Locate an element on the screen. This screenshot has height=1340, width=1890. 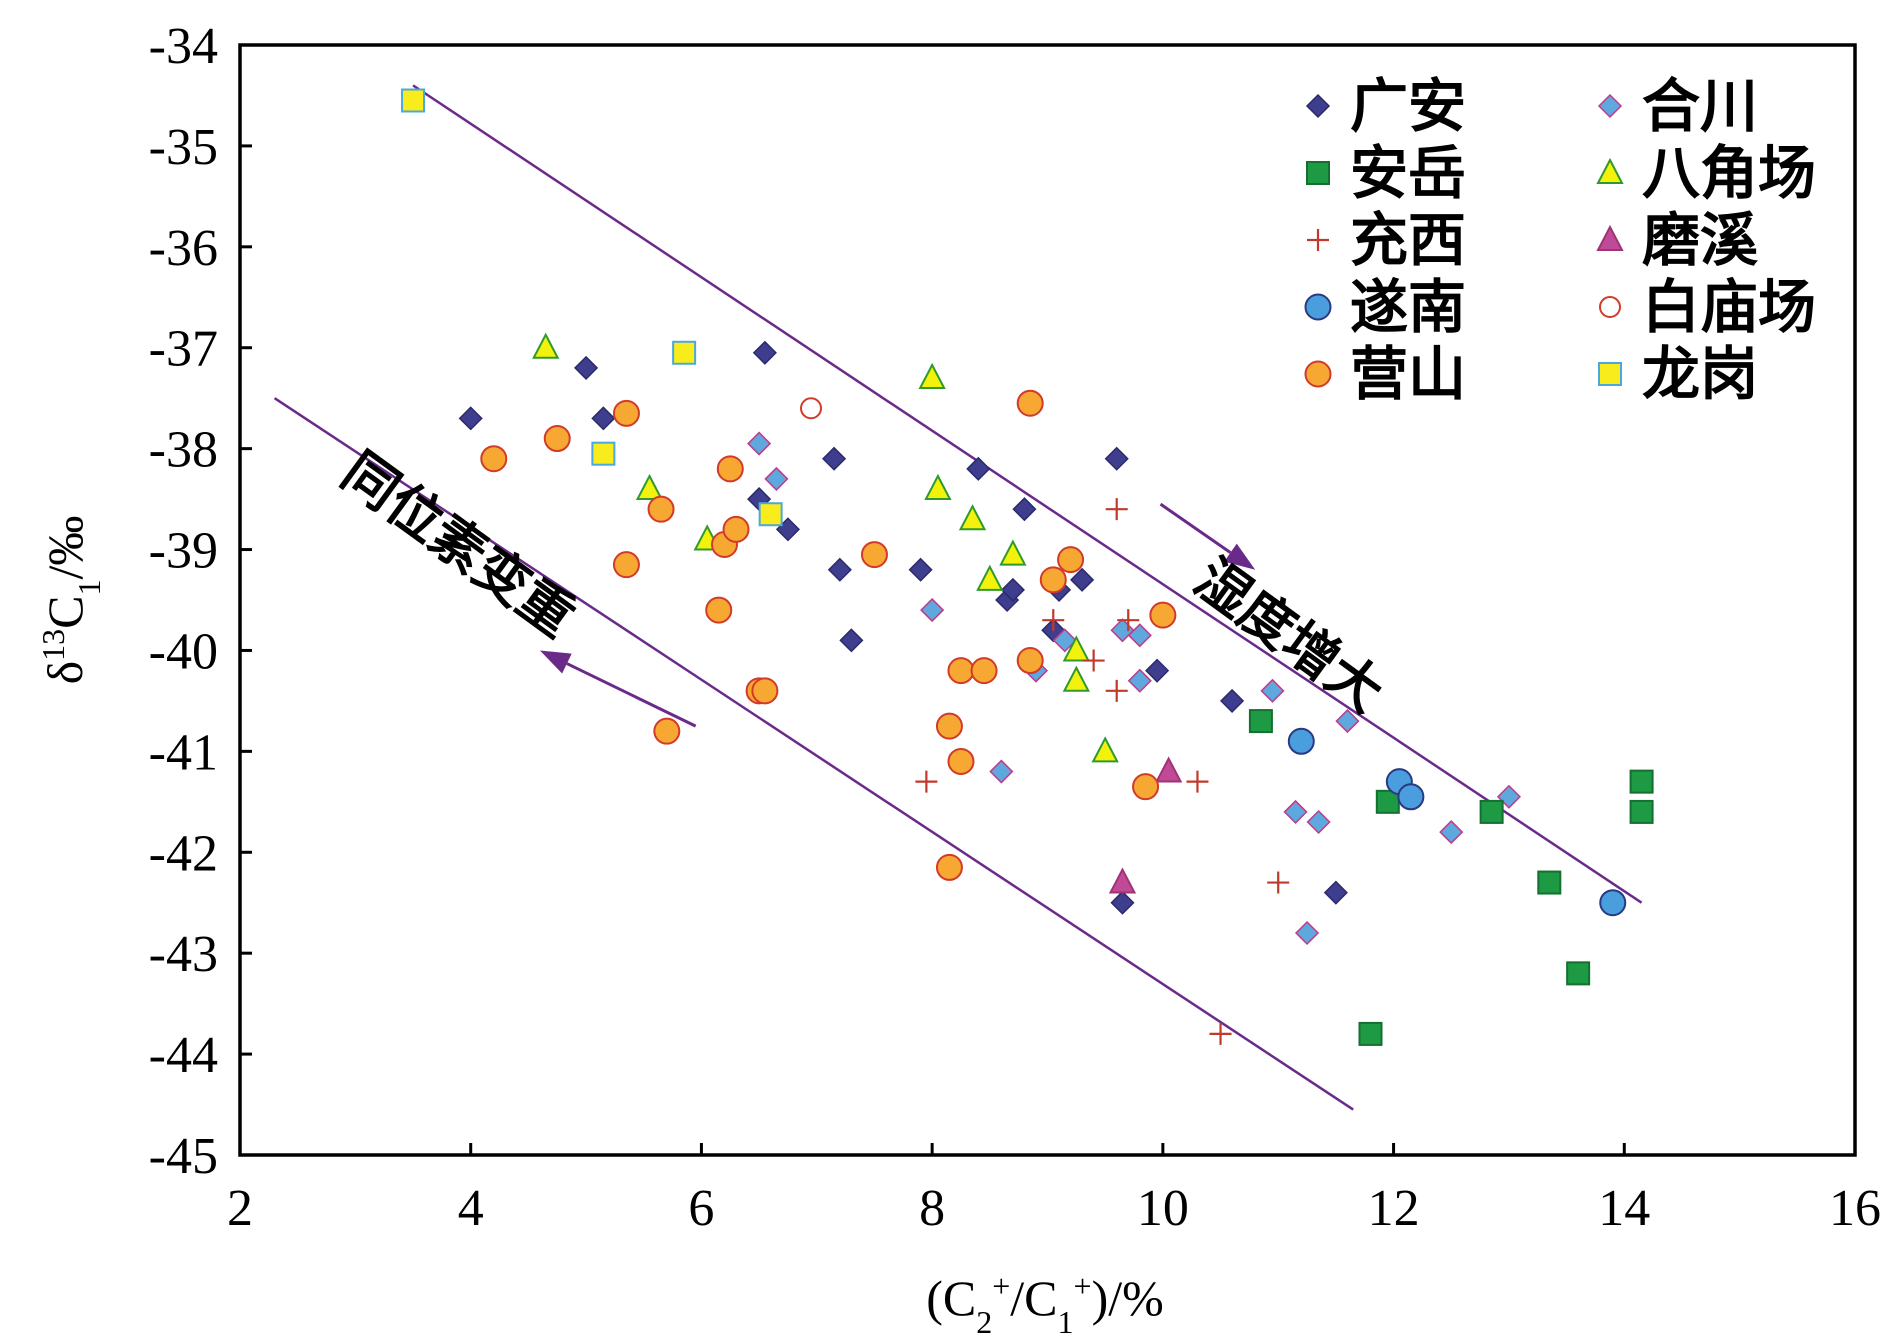
legend-item: 龙岗 is located at coordinates (1678, 374).